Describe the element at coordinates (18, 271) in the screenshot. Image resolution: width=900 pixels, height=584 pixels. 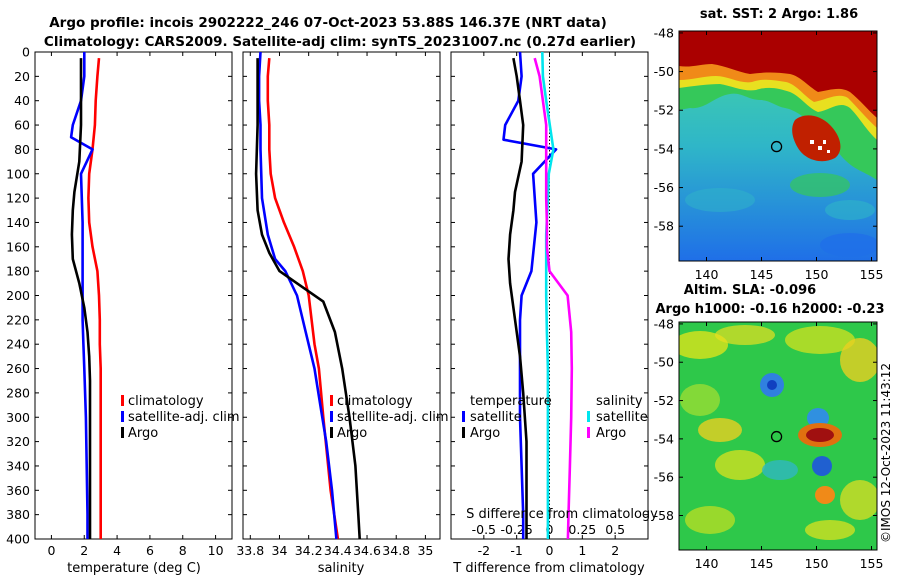
I see `depth-tick-label: 180` at that location.